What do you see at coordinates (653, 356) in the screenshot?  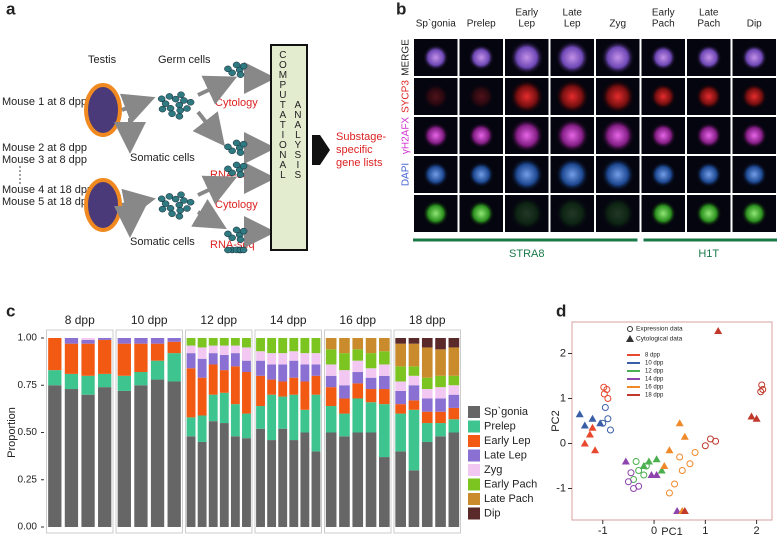 I see `legend-label: 8 dpp` at bounding box center [653, 356].